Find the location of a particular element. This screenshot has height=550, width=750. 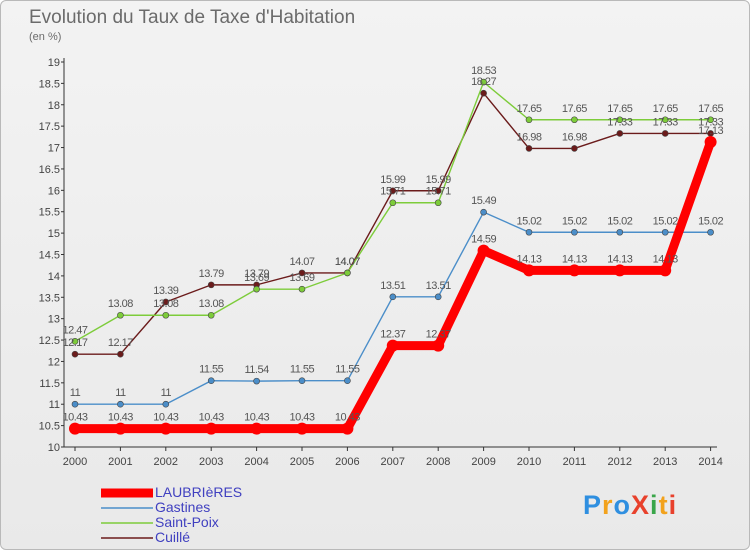

y-tick-label: 12.5 is located at coordinates (49, 341).